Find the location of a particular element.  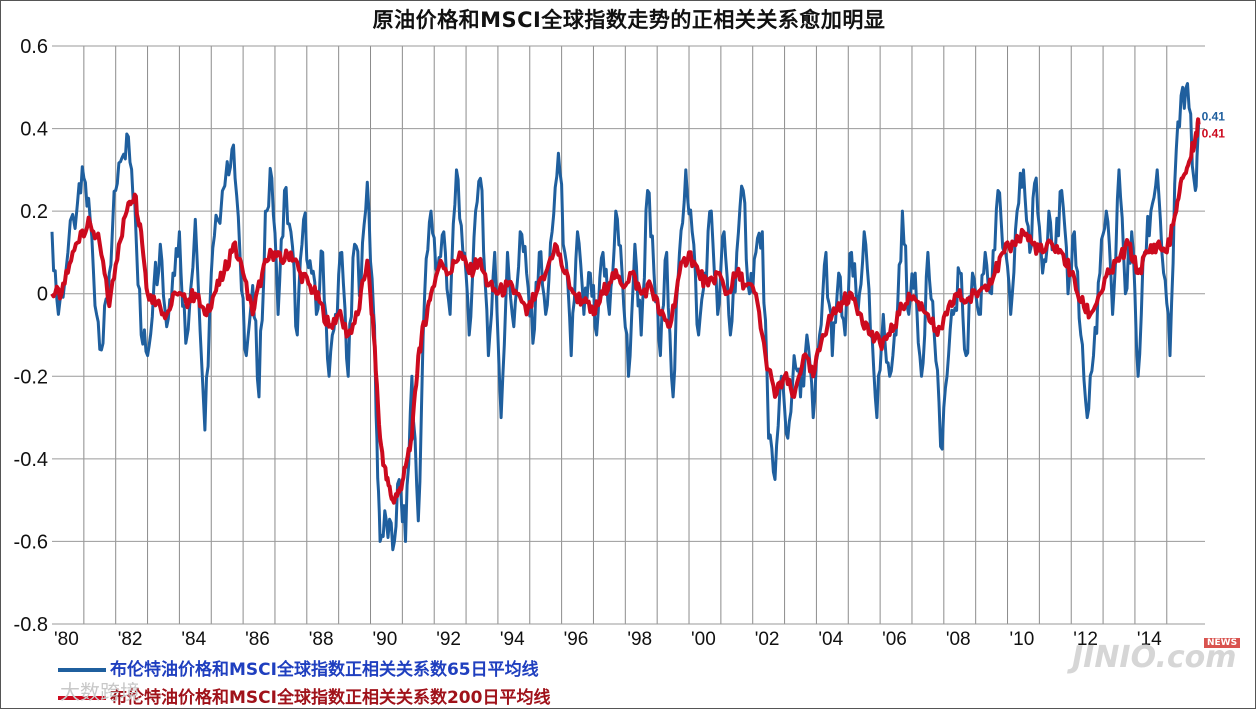

x-tick-label: '10 is located at coordinates (1022, 639).